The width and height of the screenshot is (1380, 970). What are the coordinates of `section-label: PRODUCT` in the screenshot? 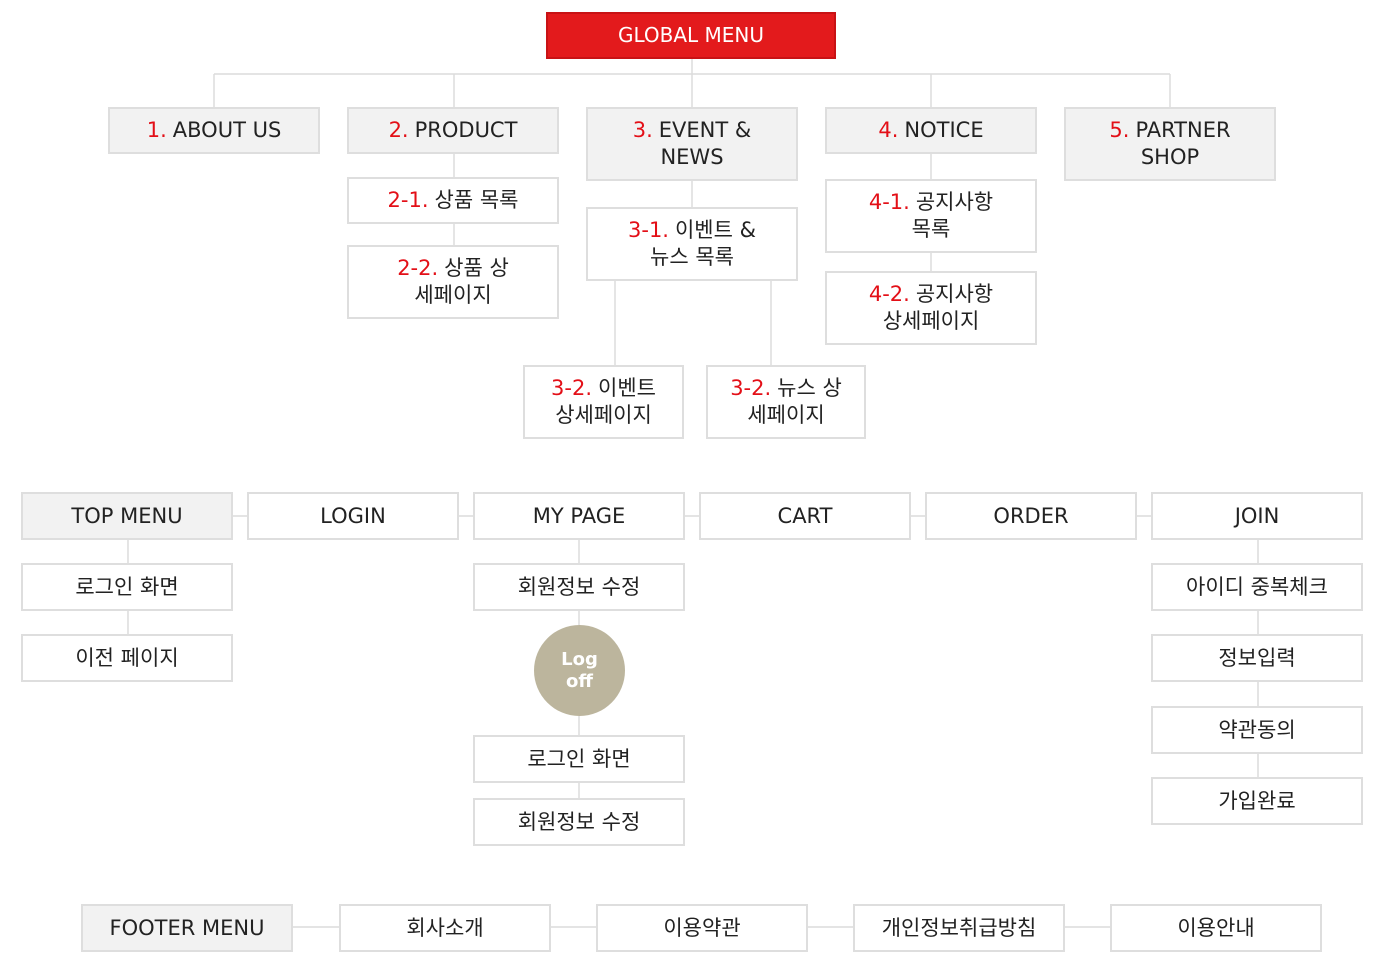 It's located at (466, 130).